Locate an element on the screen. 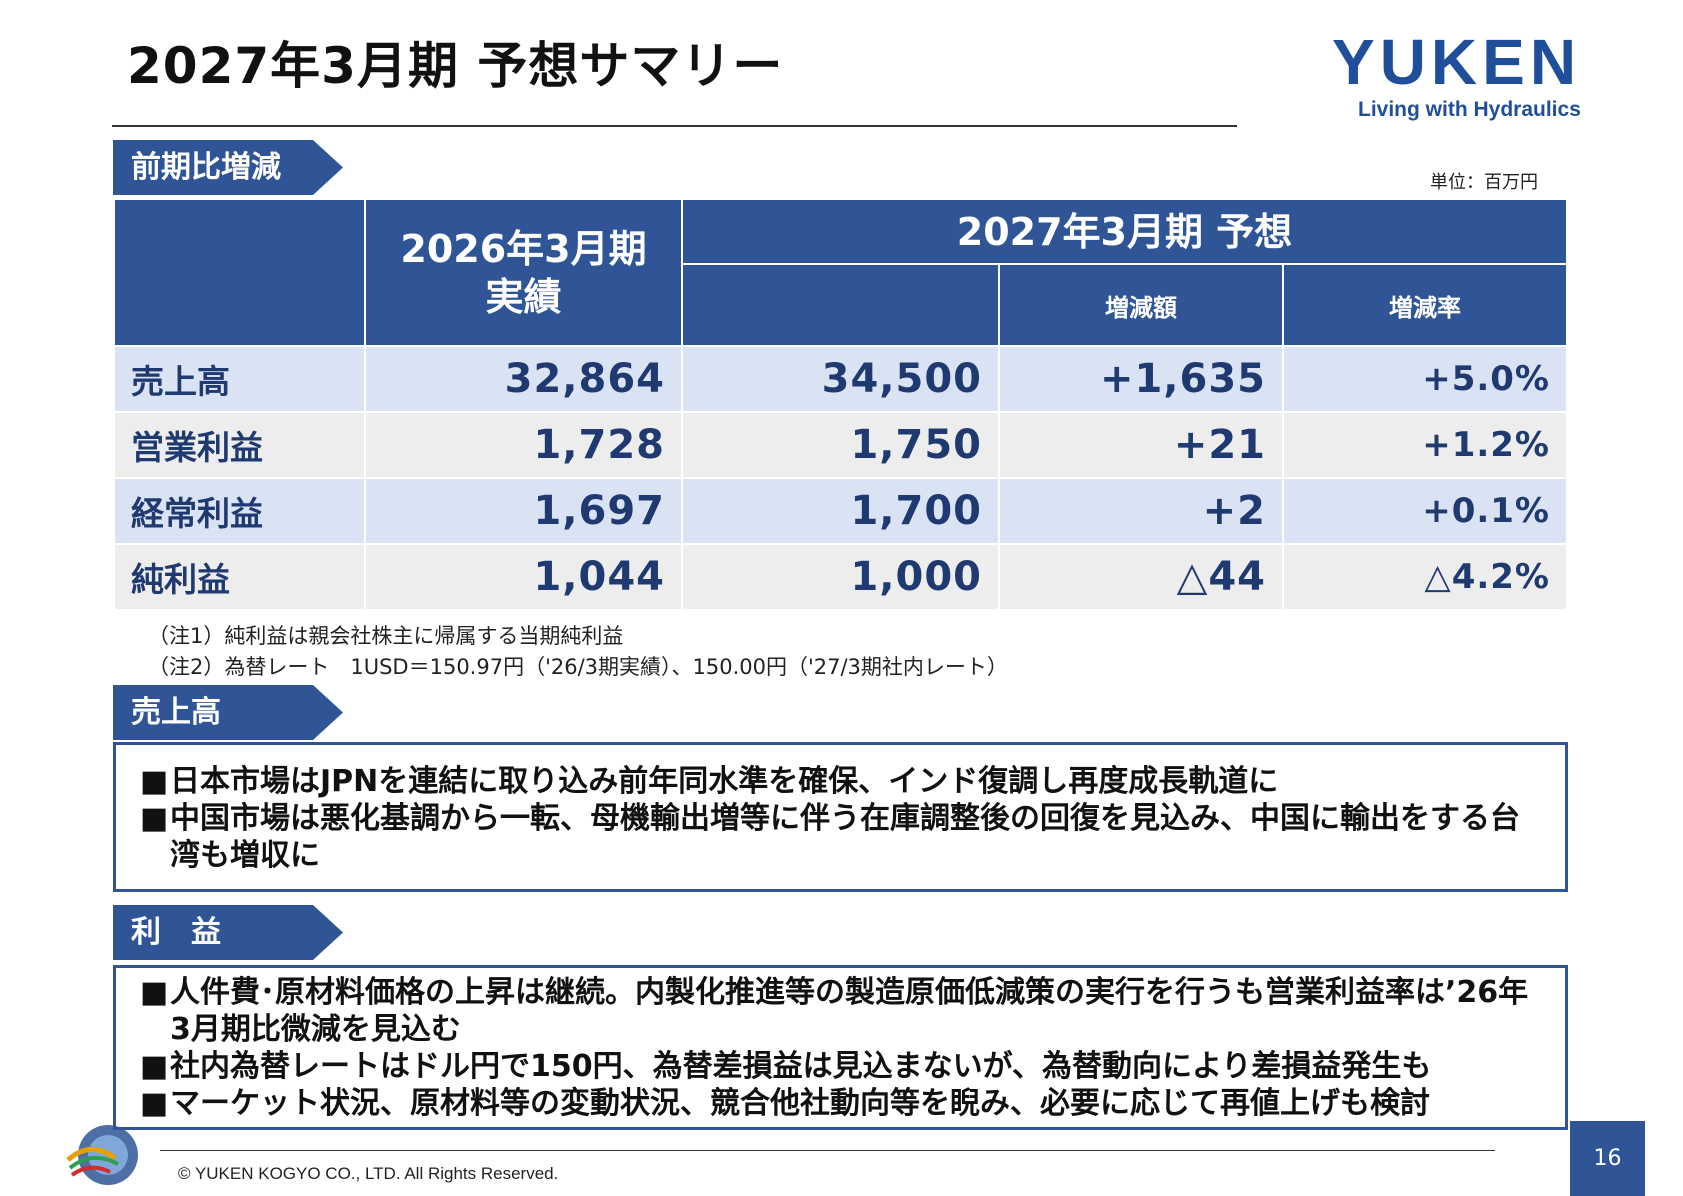 This screenshot has height=1196, width=1683. forecast-value: 1,700 is located at coordinates (840, 511).